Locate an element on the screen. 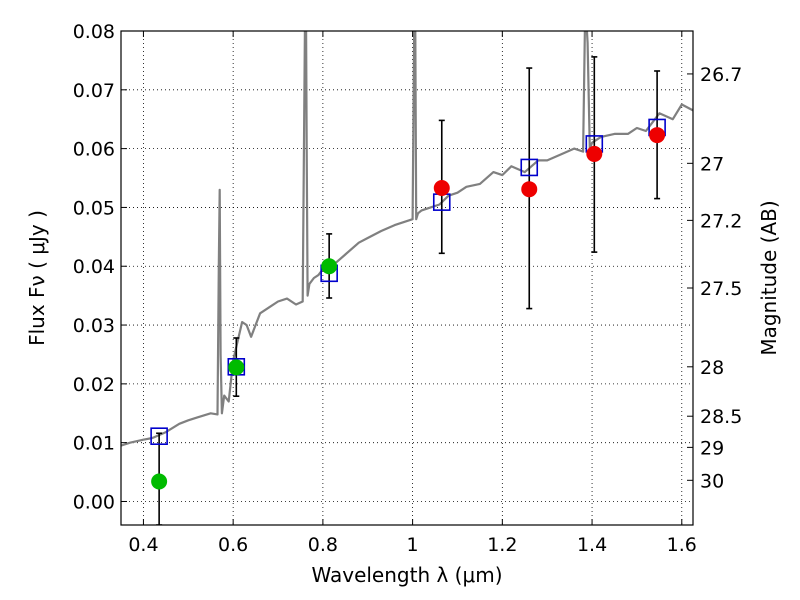 The width and height of the screenshot is (800, 600). y-axis-label: Flux Fν ( μJy ) is located at coordinates (37, 278).